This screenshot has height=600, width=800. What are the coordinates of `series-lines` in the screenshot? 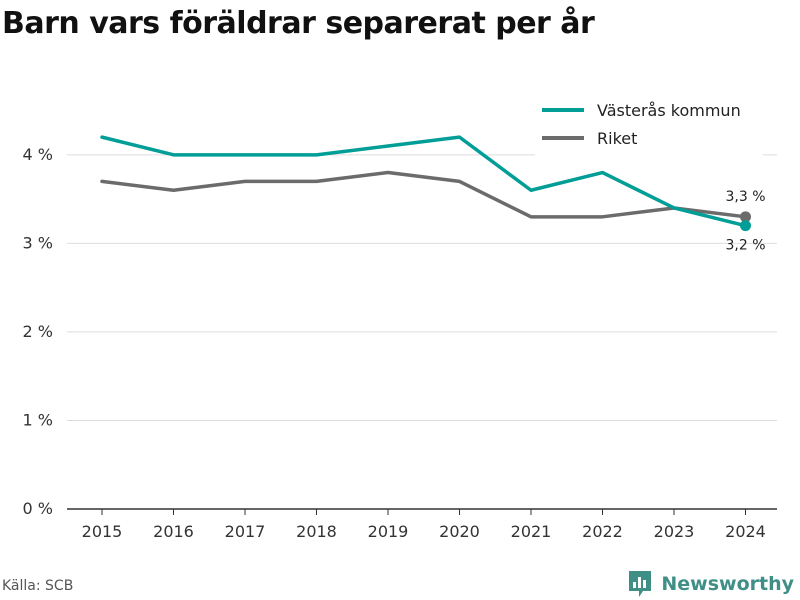 It's located at (425, 183).